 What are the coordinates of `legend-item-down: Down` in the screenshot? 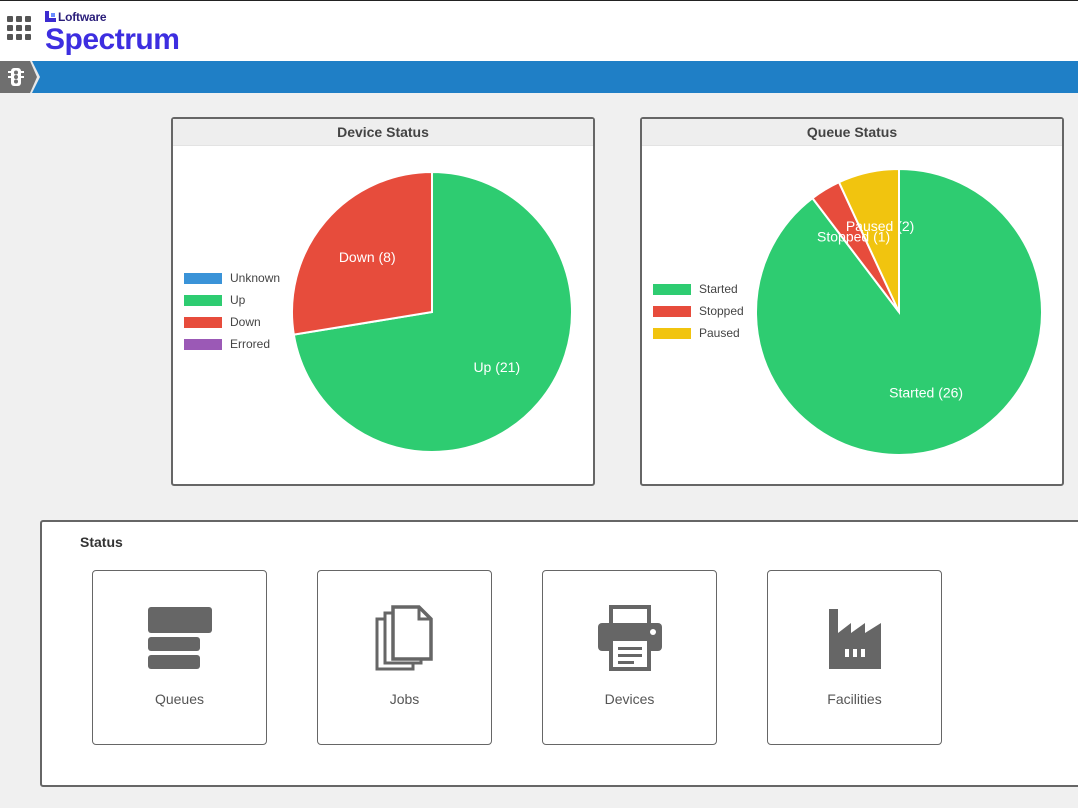 It's located at (232, 322).